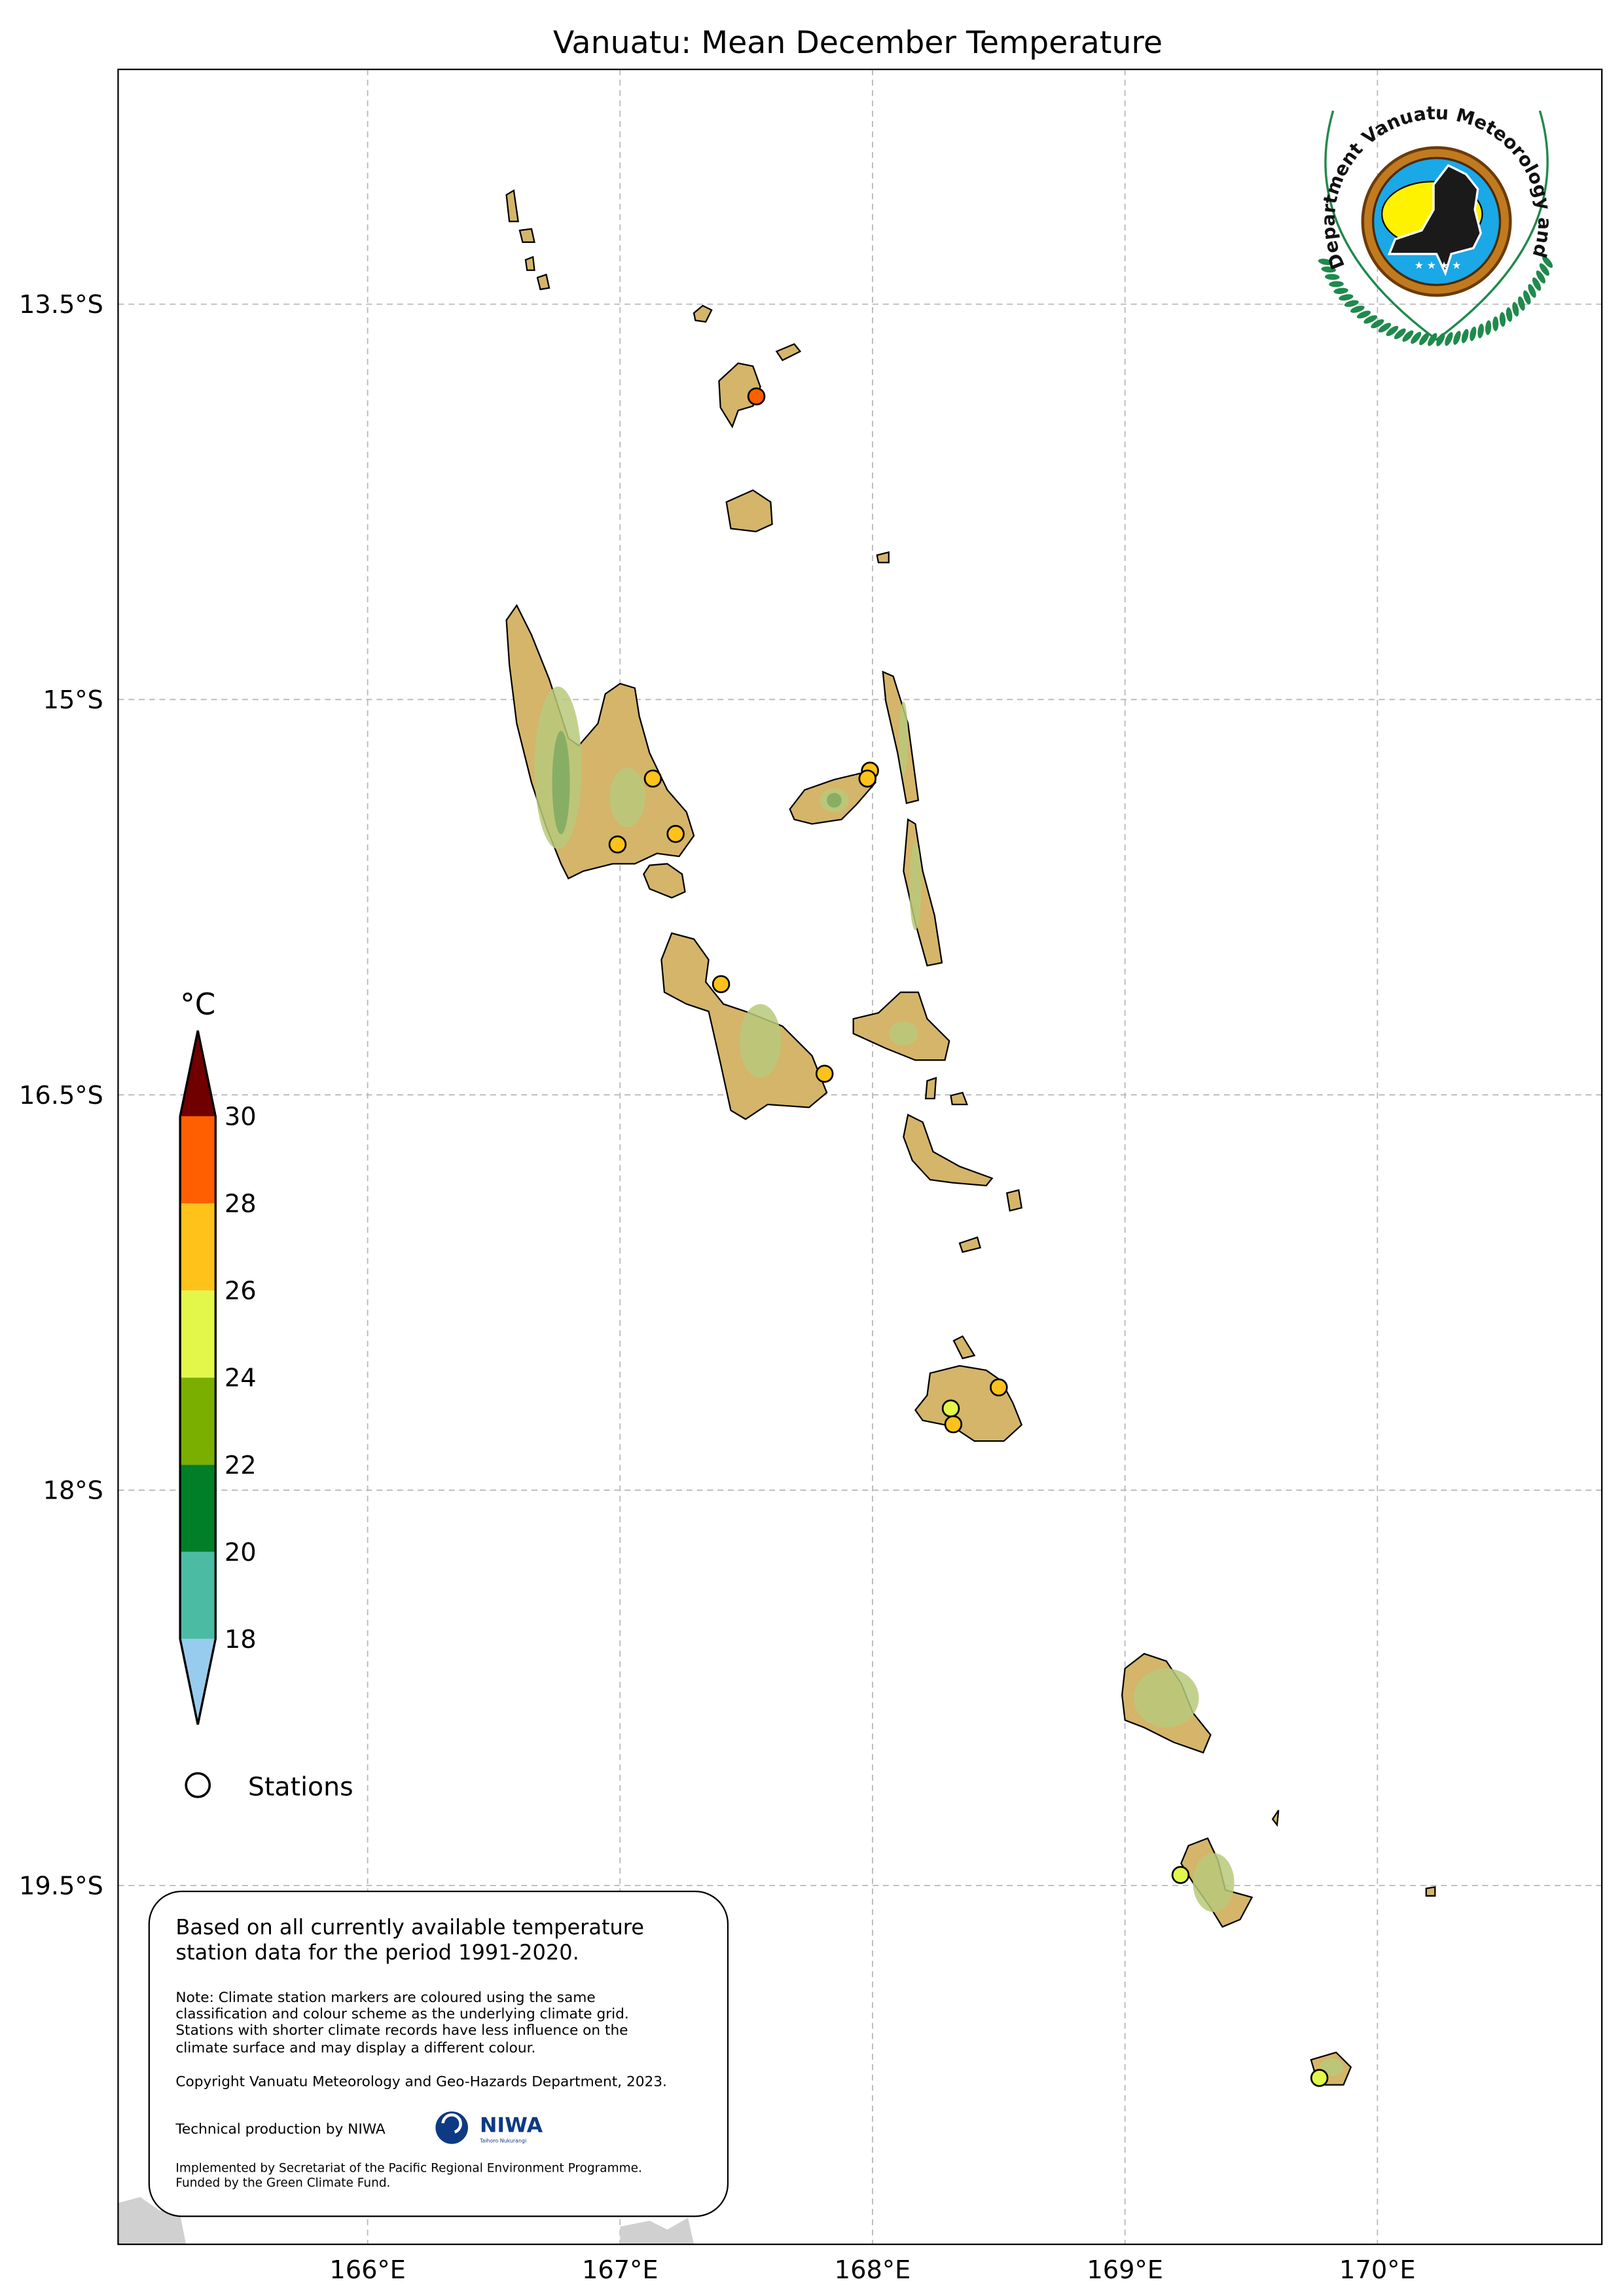  What do you see at coordinates (858, 43) in the screenshot?
I see `map-title: Vanuatu: Mean December Temperature` at bounding box center [858, 43].